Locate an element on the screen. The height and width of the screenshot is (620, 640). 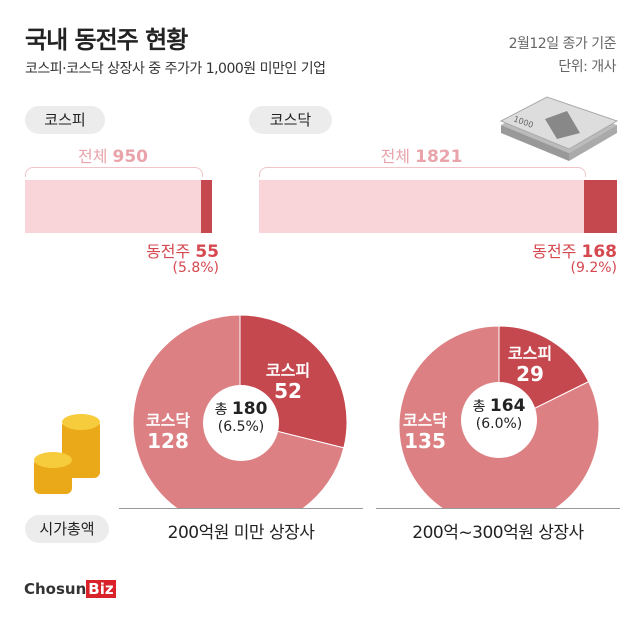
pie2-caption: 200억~300억원 상장사 is located at coordinates (498, 533).